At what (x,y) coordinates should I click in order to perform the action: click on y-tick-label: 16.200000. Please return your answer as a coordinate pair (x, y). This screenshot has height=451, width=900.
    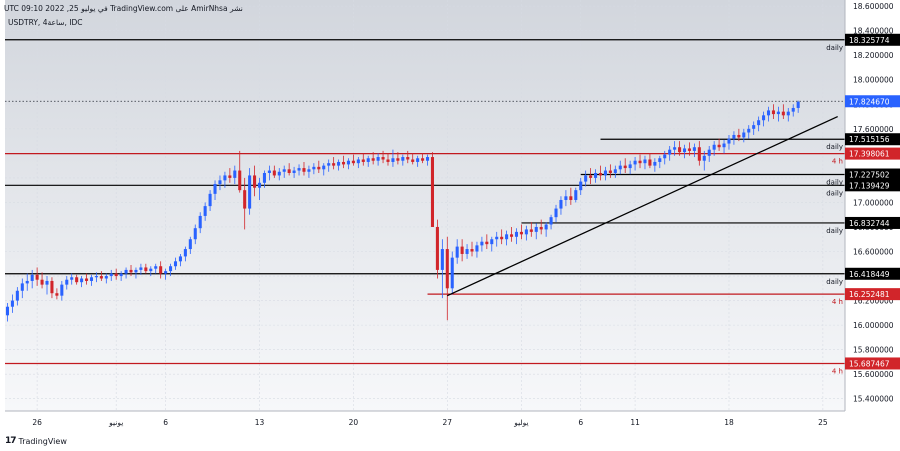
    Looking at the image, I should click on (873, 301).